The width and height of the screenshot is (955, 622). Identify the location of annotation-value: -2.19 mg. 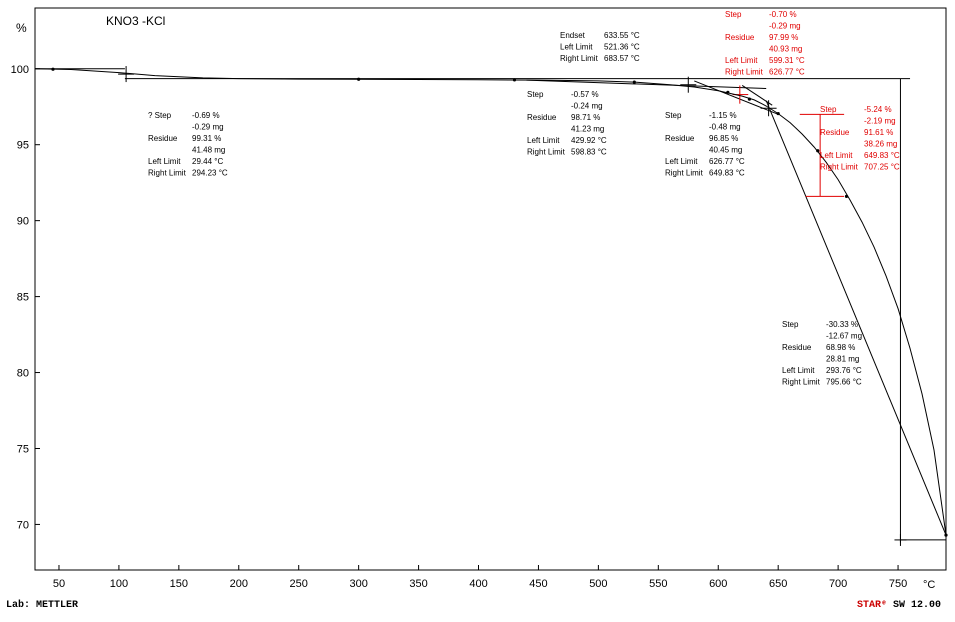
(880, 121).